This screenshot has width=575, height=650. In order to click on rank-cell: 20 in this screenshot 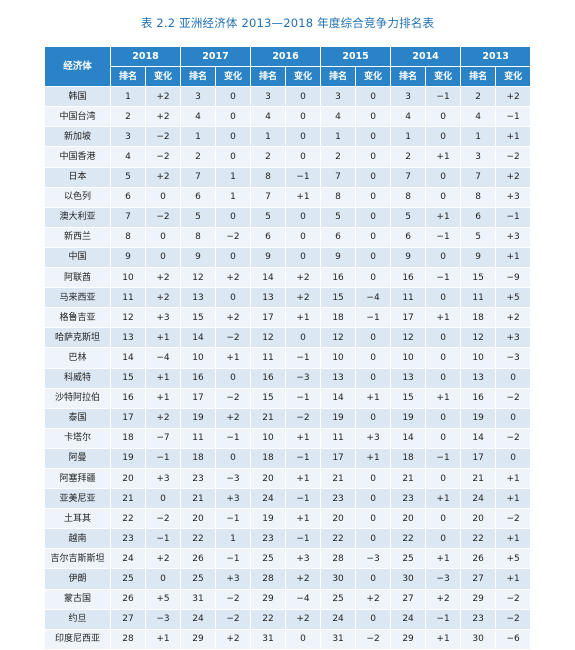, I will do `click(408, 519)`.